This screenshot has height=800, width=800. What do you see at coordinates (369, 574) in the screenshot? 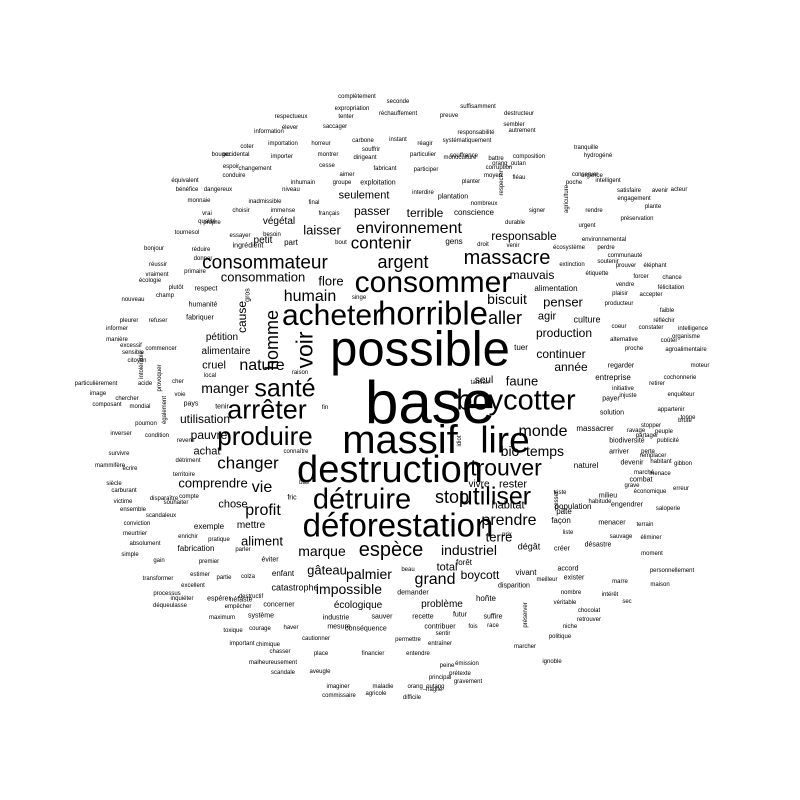
I see `word-palmier: palmier` at bounding box center [369, 574].